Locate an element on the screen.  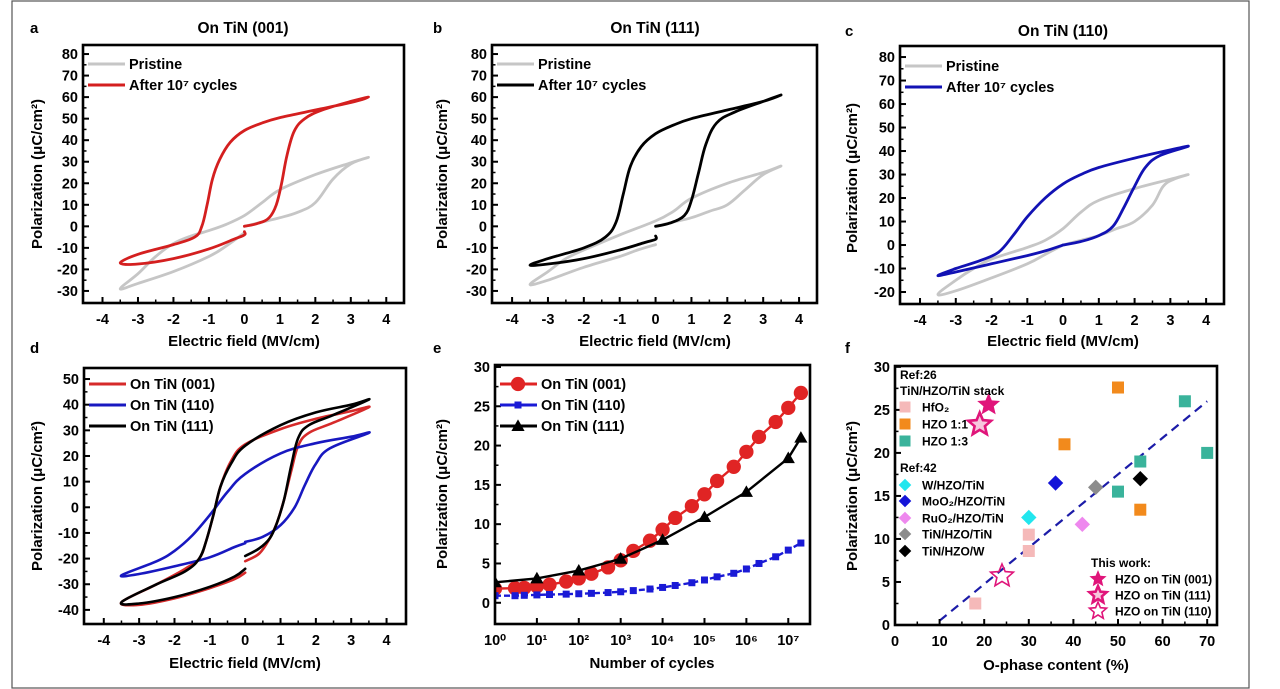
x-axis-label: Electric field (MV/cm) is located at coordinates (1063, 341).